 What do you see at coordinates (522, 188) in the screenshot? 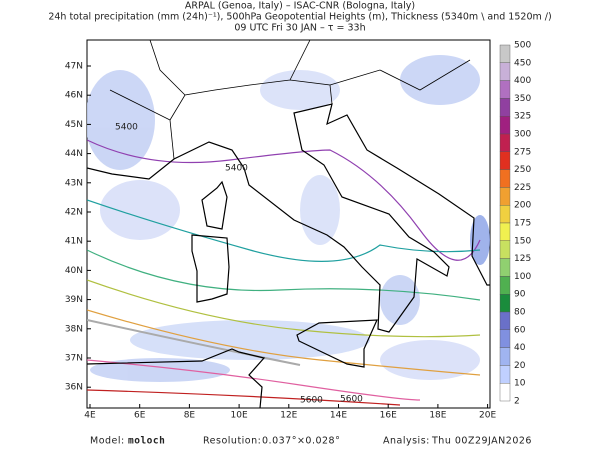
I see `colorbar-label: 225` at bounding box center [522, 188].